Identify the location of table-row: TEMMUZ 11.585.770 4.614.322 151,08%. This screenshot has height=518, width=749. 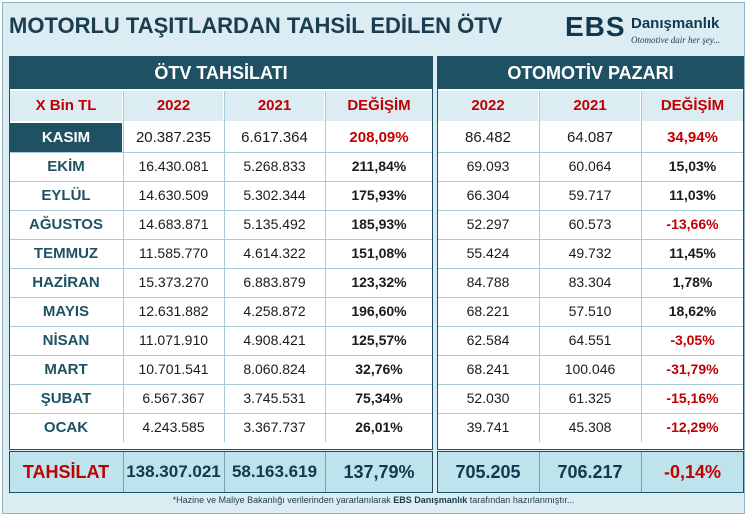
(221, 253).